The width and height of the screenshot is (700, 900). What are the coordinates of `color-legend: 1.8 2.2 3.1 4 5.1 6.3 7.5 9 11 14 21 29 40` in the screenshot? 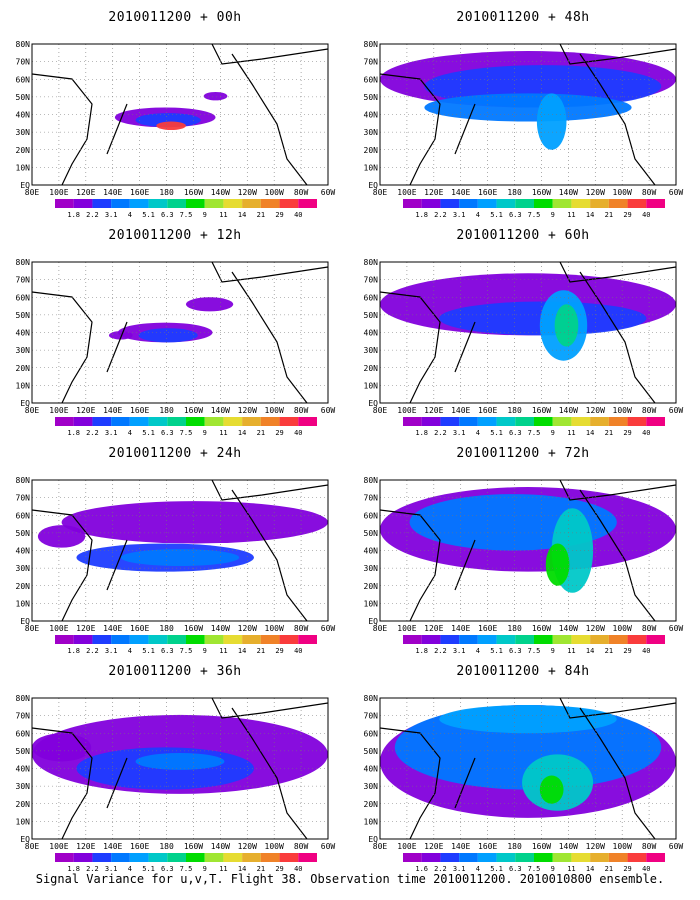 It's located at (186, 645).